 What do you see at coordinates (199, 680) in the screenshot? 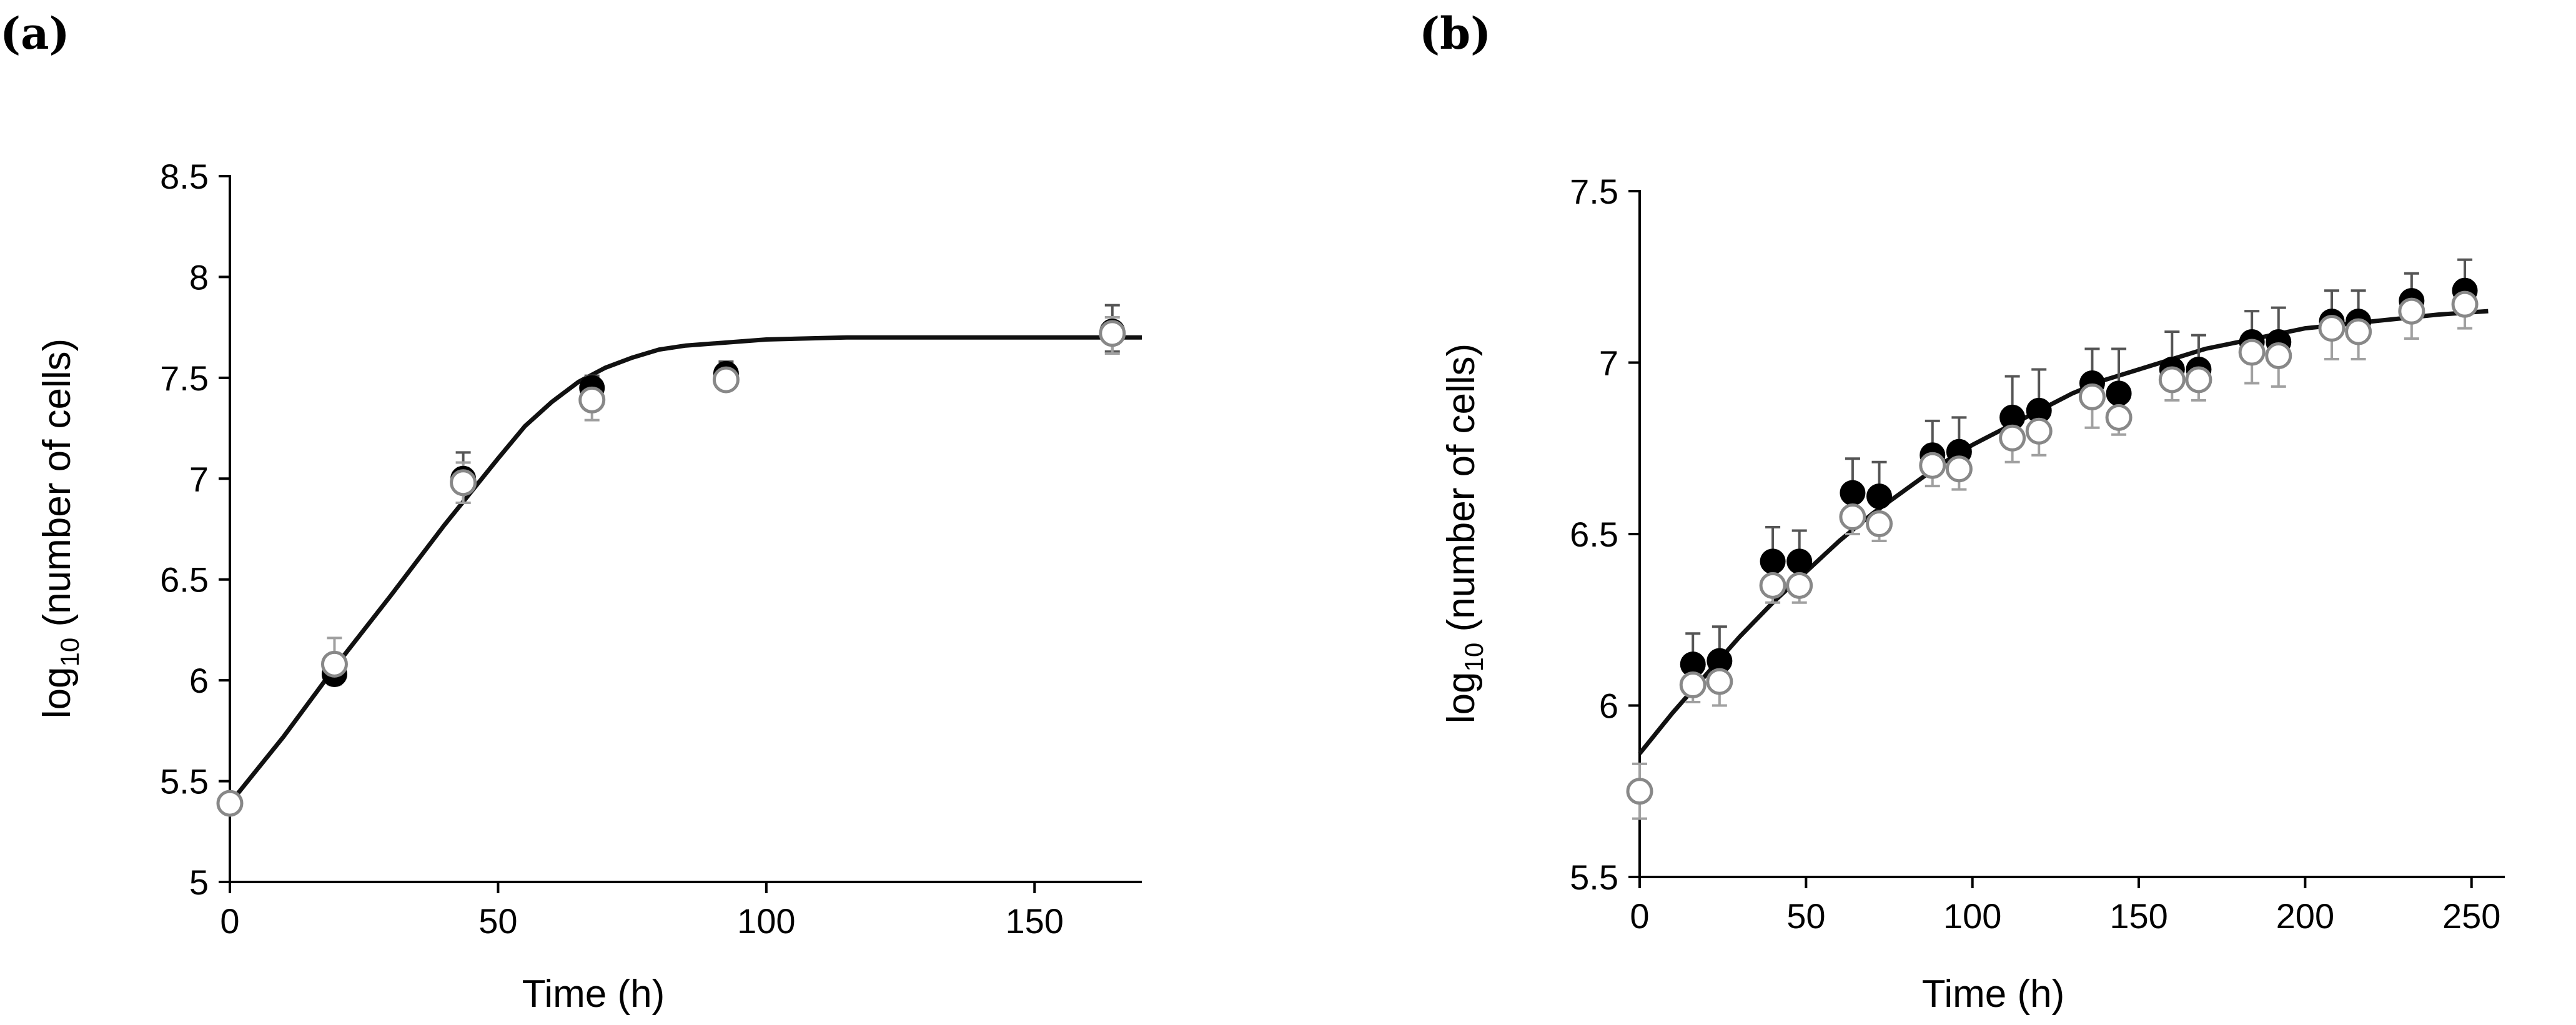
I see `panel-a-y-tick-label: 6` at bounding box center [199, 680].